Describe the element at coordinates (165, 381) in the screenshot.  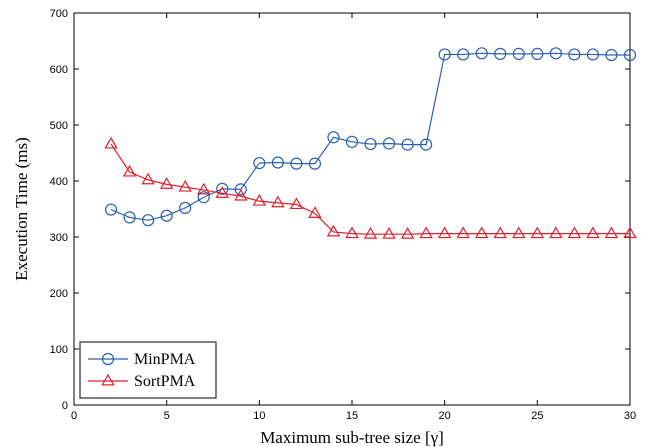
I see `legend-label-sortpma: SortPMA` at that location.